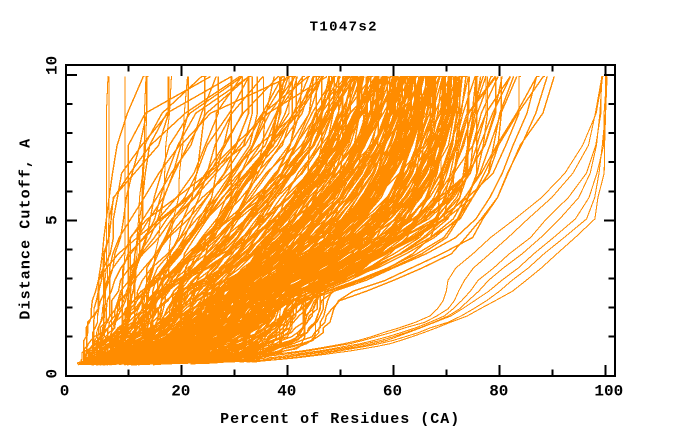 The image size is (680, 440). Describe the element at coordinates (340, 419) in the screenshot. I see `svg-text: Percent of Residues (CA)` at that location.